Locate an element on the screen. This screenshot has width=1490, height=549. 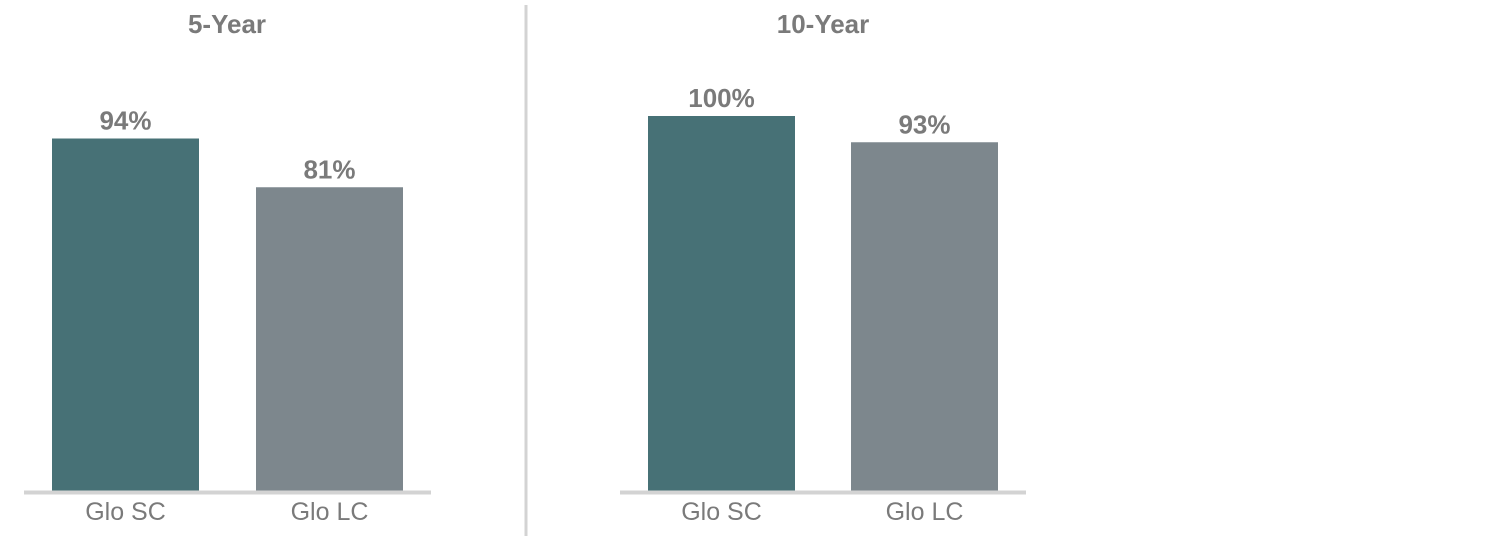
chart-1-bar-glo-lc is located at coordinates (924, 316).